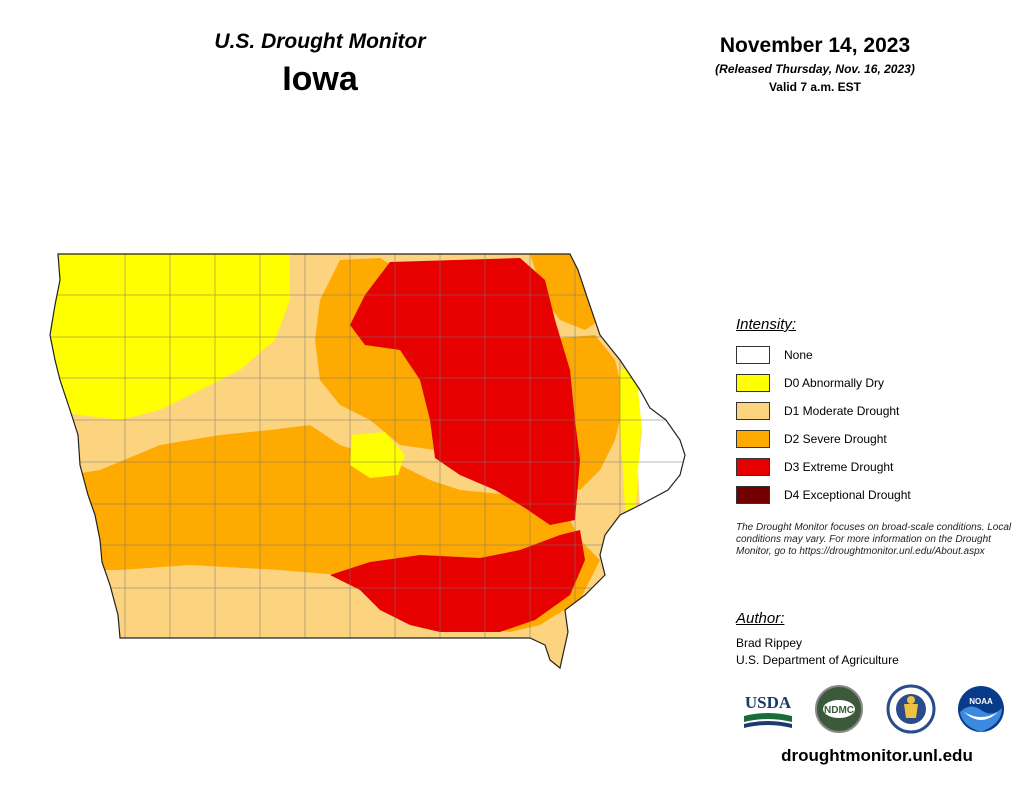 This screenshot has width=1024, height=791. What do you see at coordinates (320, 41) in the screenshot?
I see `product-title: U.S. Drought Monitor` at bounding box center [320, 41].